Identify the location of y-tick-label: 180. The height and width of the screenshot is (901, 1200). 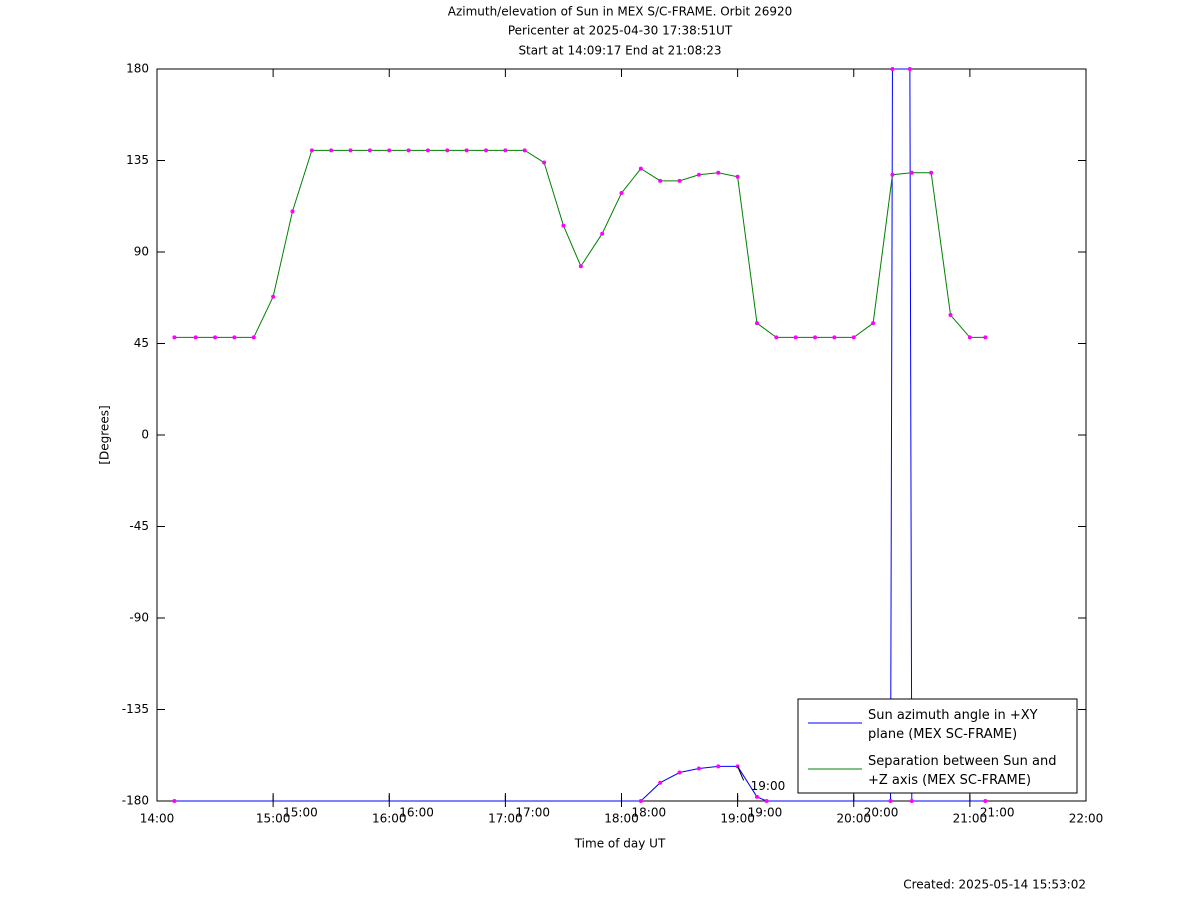
(137, 69).